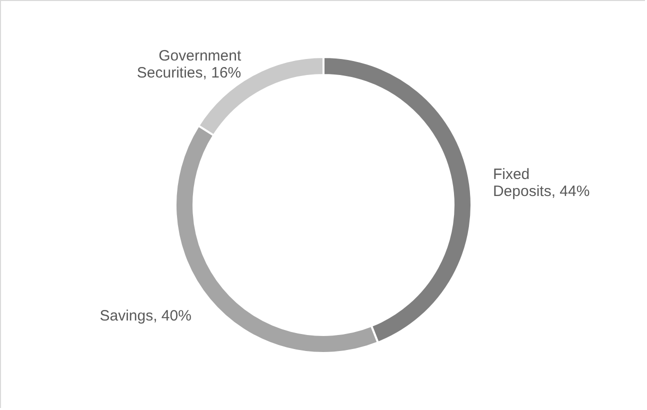 This screenshot has width=647, height=410. Describe the element at coordinates (189, 64) in the screenshot. I see `slice-label: Government Securities, 16%` at that location.